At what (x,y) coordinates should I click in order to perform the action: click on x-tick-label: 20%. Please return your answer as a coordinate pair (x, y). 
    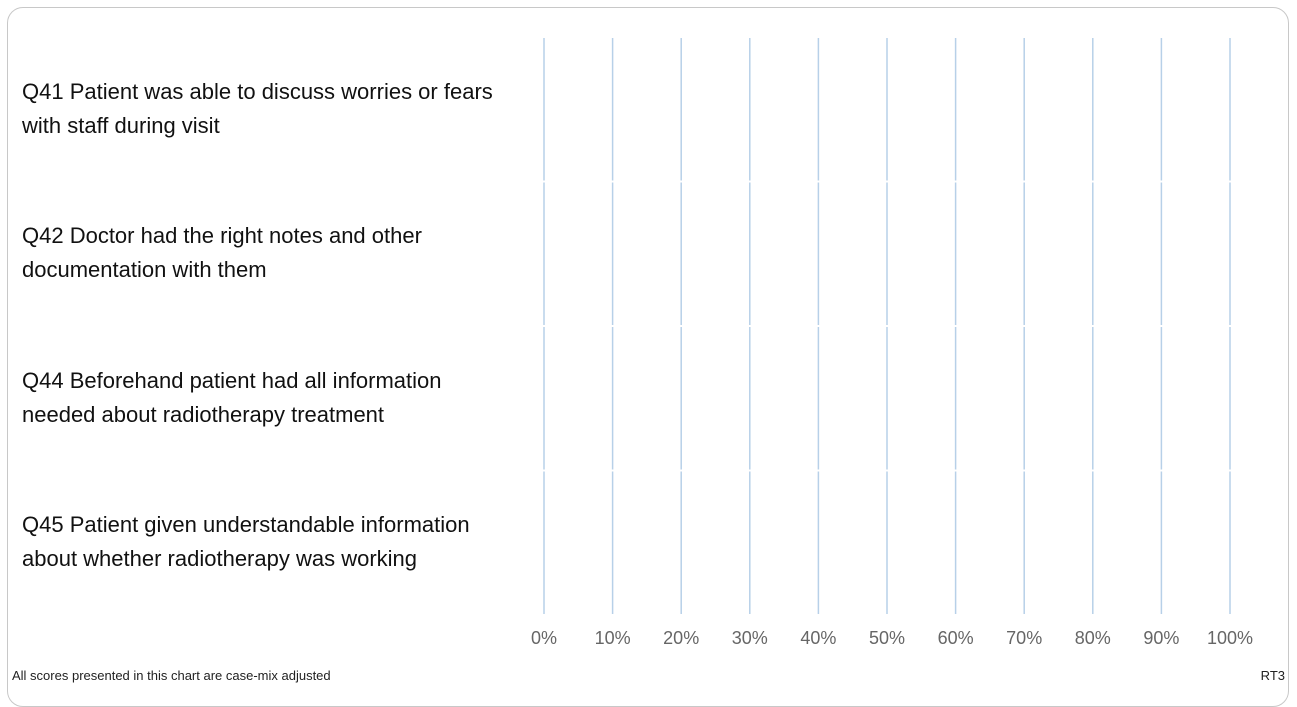
    Looking at the image, I should click on (681, 638).